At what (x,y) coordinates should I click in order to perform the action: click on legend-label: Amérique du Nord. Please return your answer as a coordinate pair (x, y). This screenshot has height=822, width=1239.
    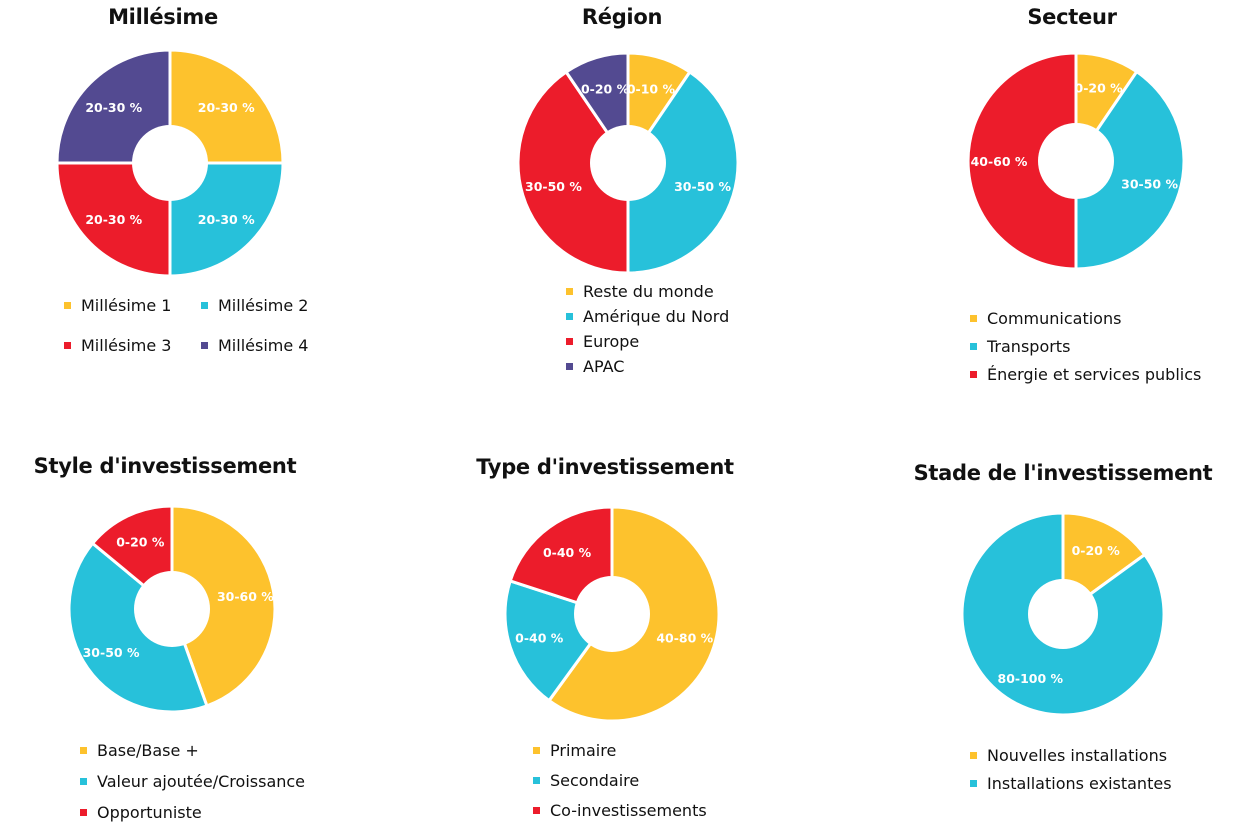
    Looking at the image, I should click on (656, 316).